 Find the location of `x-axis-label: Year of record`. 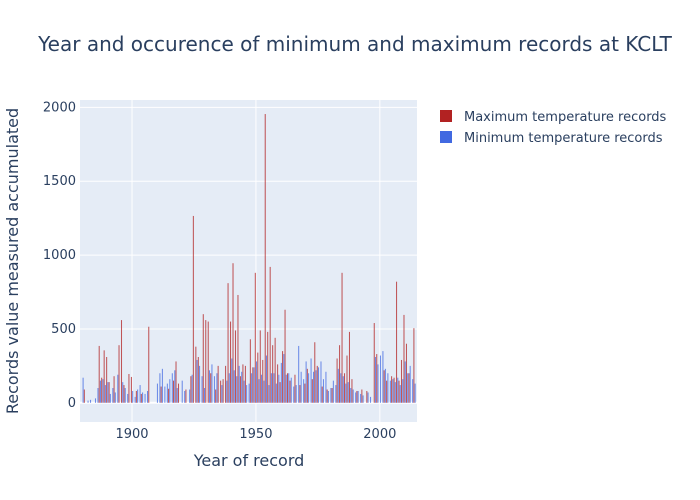

x-axis-label: Year of record is located at coordinates (249, 460).